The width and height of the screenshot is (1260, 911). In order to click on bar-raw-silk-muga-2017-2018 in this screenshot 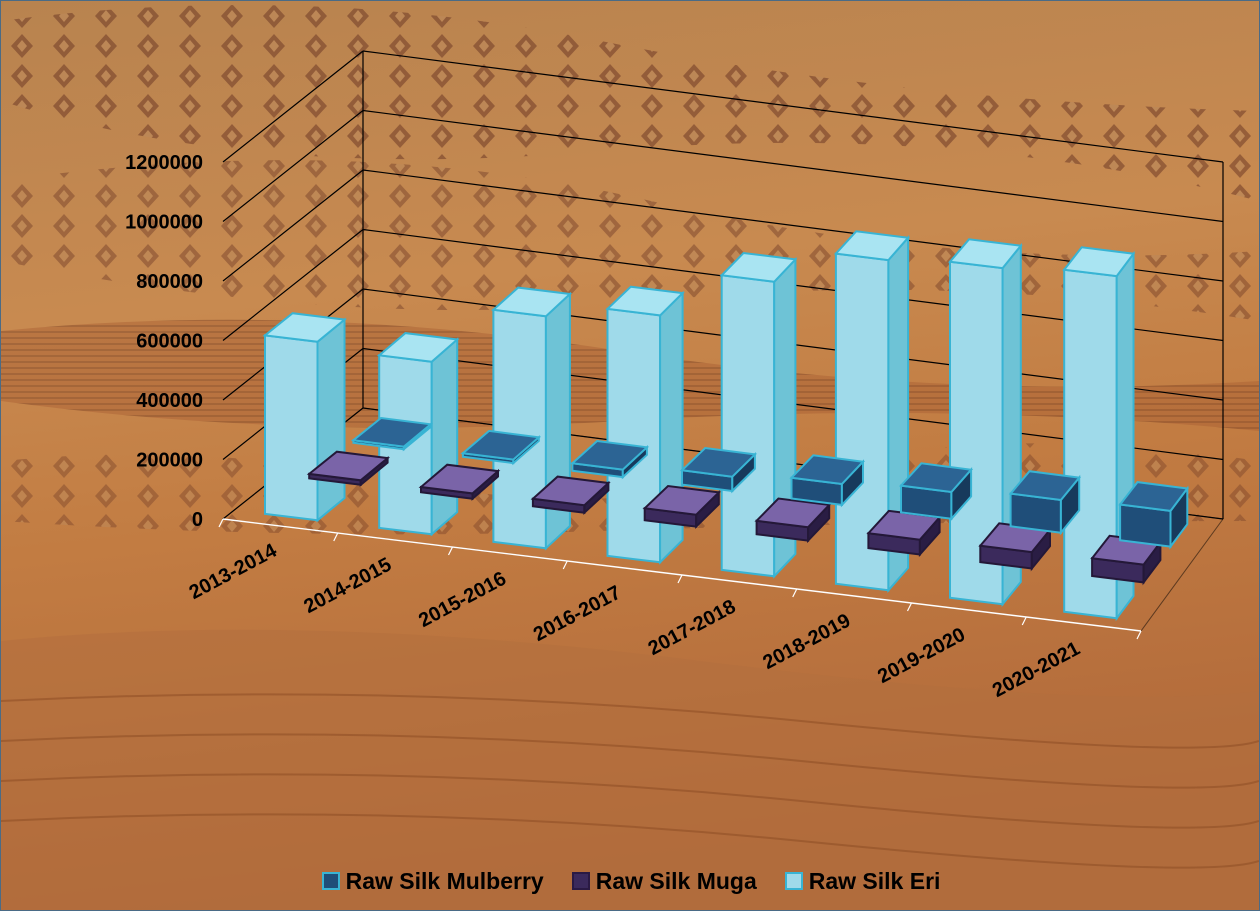, I will do `click(793, 520)`.